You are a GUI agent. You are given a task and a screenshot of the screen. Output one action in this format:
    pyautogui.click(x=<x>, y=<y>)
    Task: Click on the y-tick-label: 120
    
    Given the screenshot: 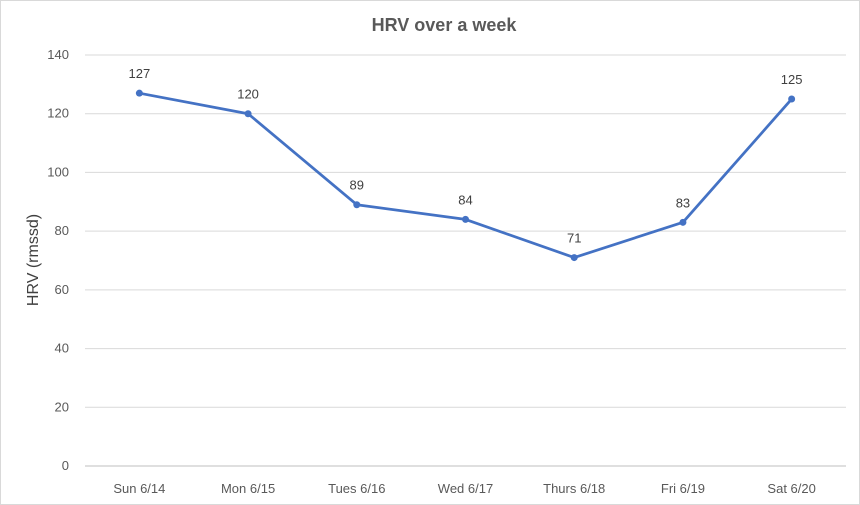 What is the action you would take?
    pyautogui.click(x=58, y=113)
    